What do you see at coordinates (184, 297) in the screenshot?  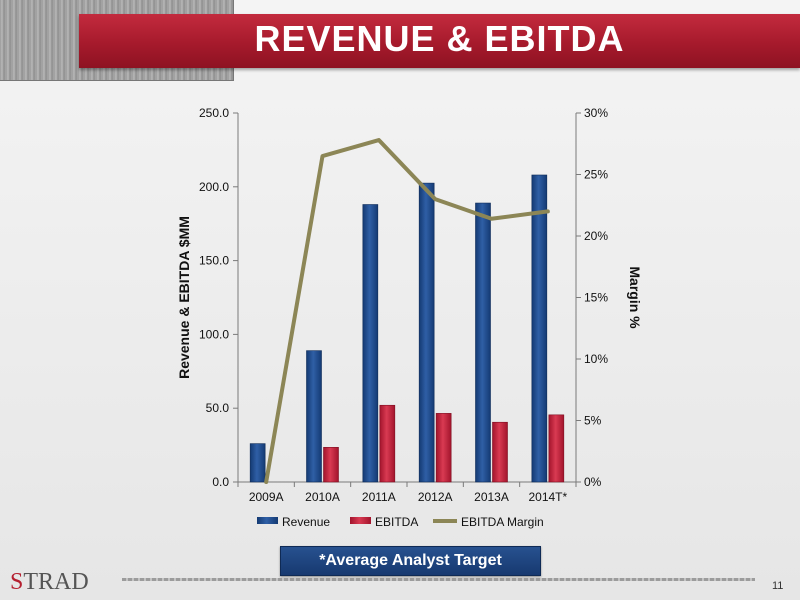 I see `y-axis-title-left: Revenue & EBITDA $MM` at bounding box center [184, 297].